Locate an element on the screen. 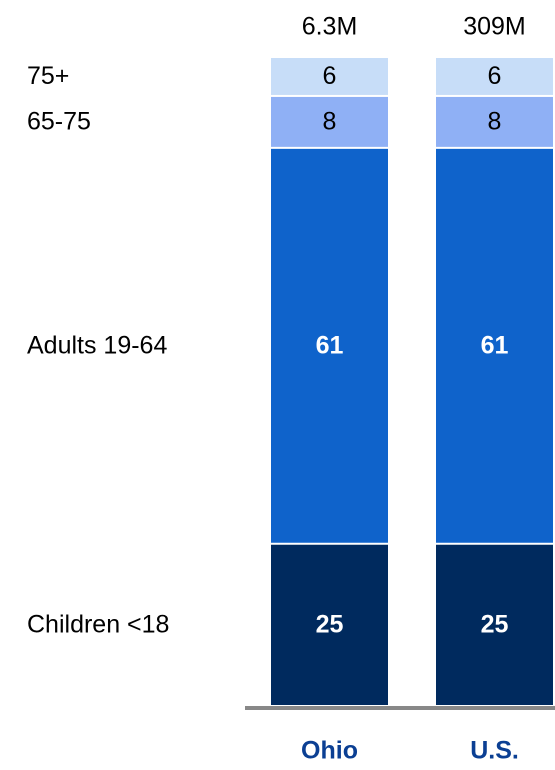  category-label: Ohio is located at coordinates (329, 751).